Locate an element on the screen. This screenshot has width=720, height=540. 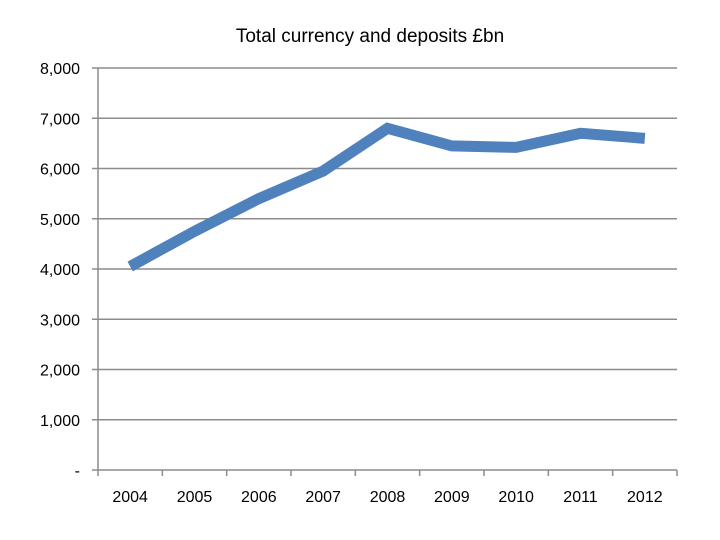
x-tick-label: 2005 is located at coordinates (195, 497).